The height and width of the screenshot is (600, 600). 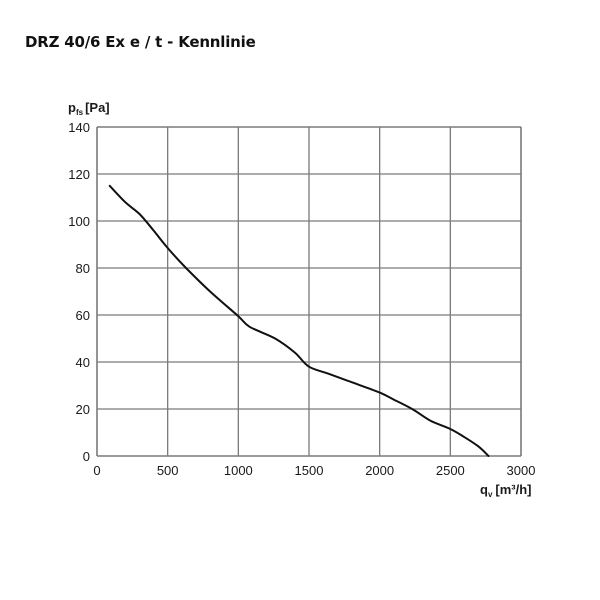 I want to click on y-tick-label: 60, so click(x=83, y=315).